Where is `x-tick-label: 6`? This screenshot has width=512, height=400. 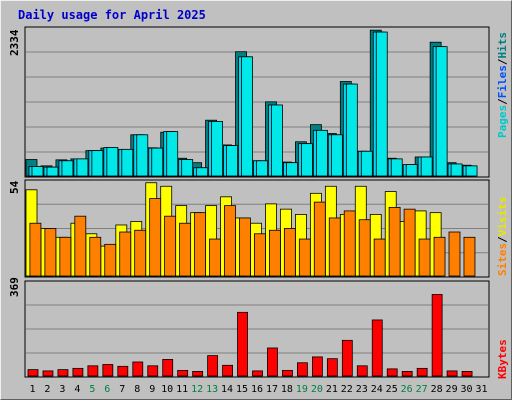
x-tick-label: 6 is located at coordinates (107, 389).